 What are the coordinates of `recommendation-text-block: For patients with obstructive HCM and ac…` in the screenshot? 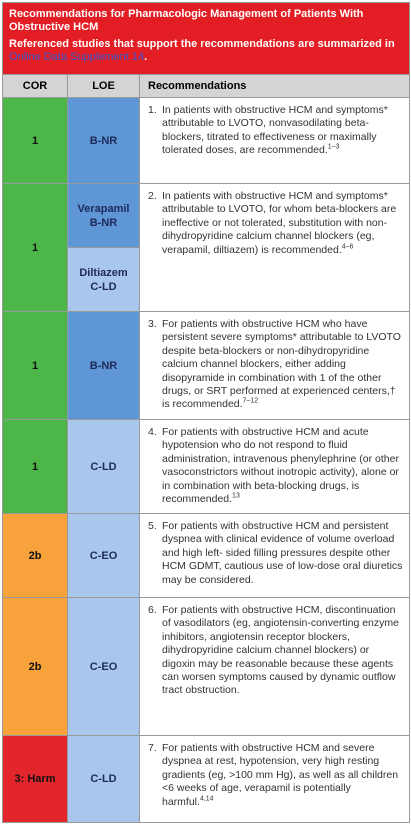 It's located at (282, 469).